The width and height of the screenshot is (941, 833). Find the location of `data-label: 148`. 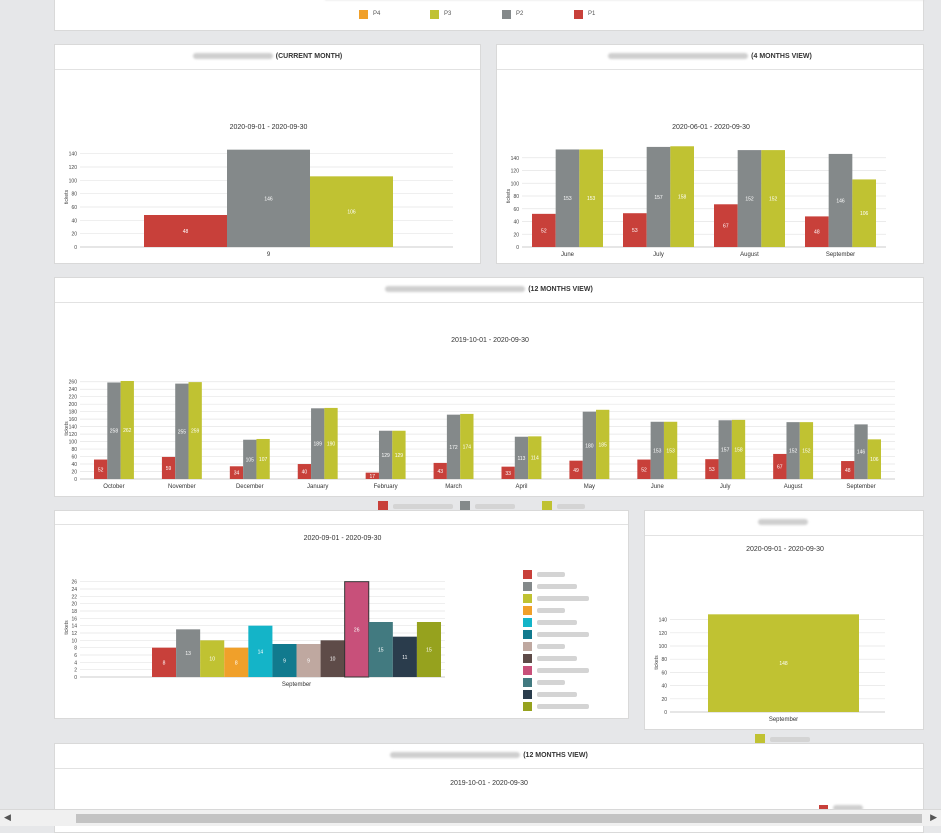

data-label: 148 is located at coordinates (783, 664).